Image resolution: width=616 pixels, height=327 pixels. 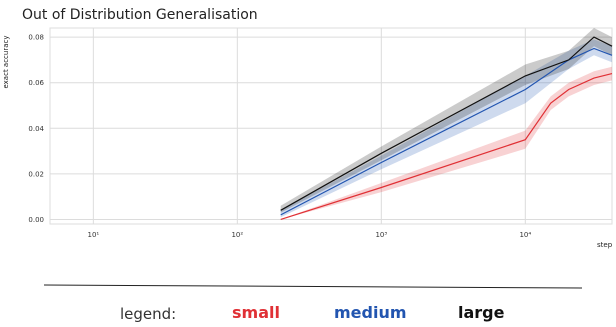 What do you see at coordinates (36, 174) in the screenshot?
I see `y-tick-label: 0.02` at bounding box center [36, 174].